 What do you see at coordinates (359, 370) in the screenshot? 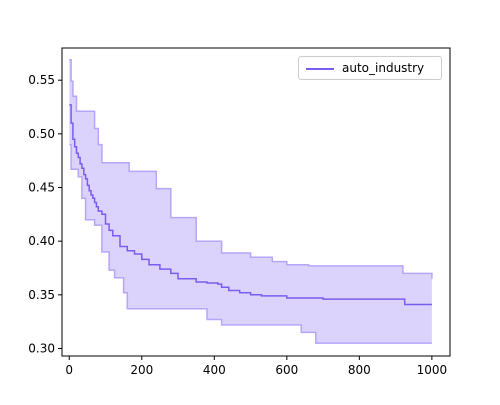
I see `x-tick-label: 800` at bounding box center [359, 370].